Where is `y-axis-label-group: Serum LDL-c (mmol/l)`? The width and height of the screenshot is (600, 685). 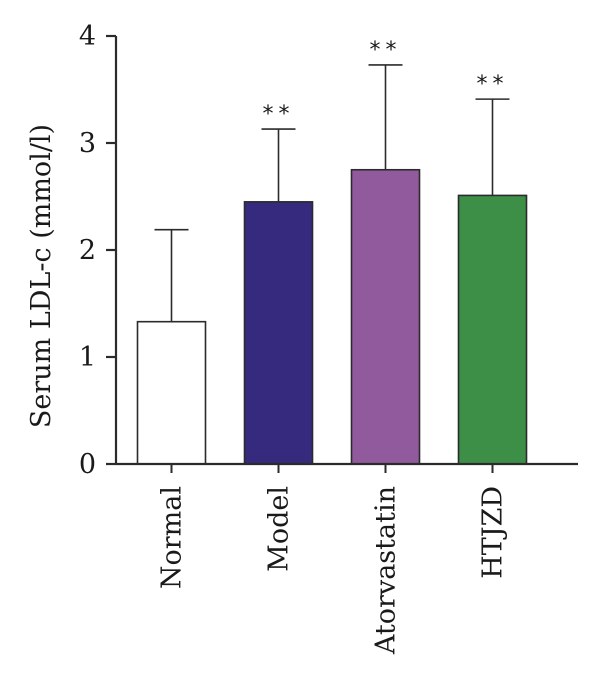
y-axis-label-group: Serum LDL-c (mmol/l) is located at coordinates (41, 276).